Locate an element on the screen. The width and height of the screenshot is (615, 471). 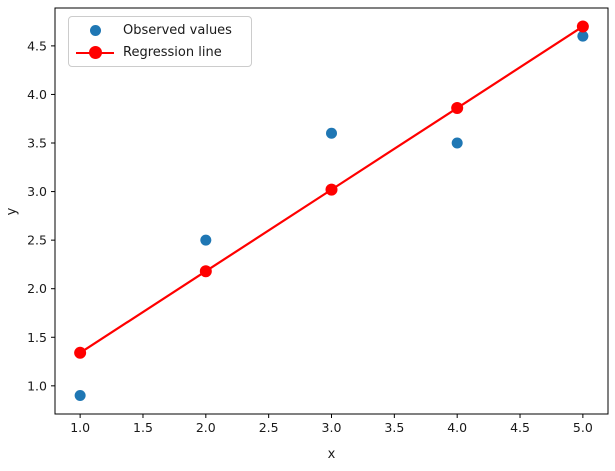
line-marker-icon is located at coordinates (95, 53).